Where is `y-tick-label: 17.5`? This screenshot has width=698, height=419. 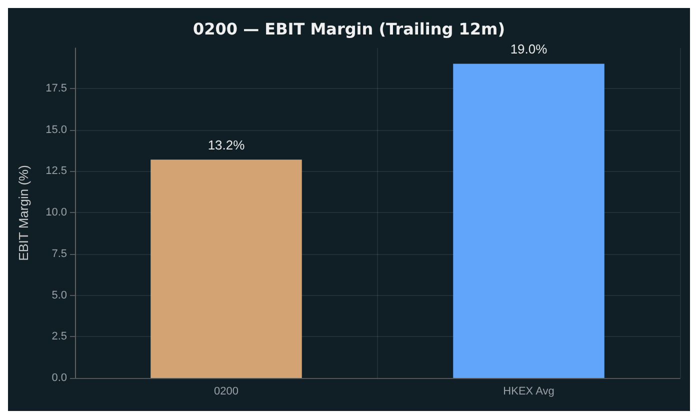 y-tick-label: 17.5 is located at coordinates (56, 88).